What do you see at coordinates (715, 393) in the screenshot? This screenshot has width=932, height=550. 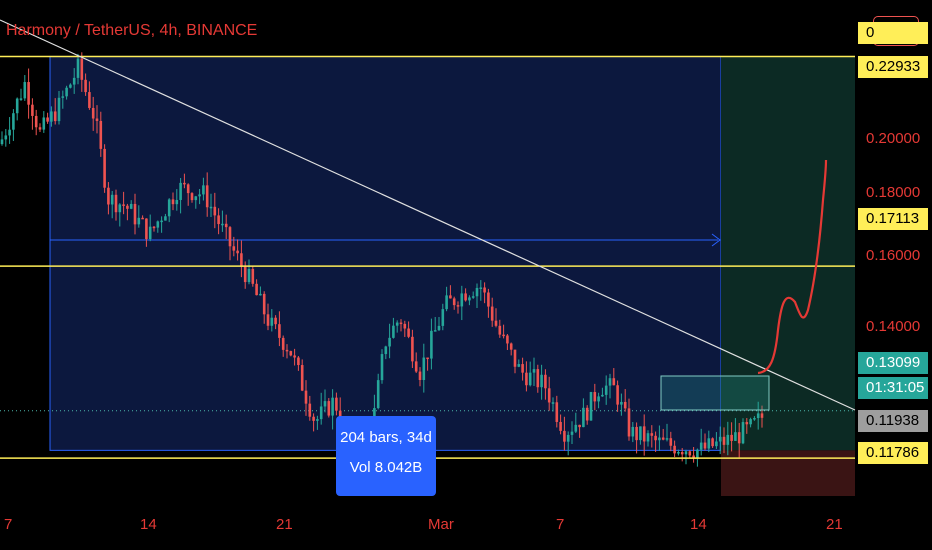 I see `consolidation-box` at bounding box center [715, 393].